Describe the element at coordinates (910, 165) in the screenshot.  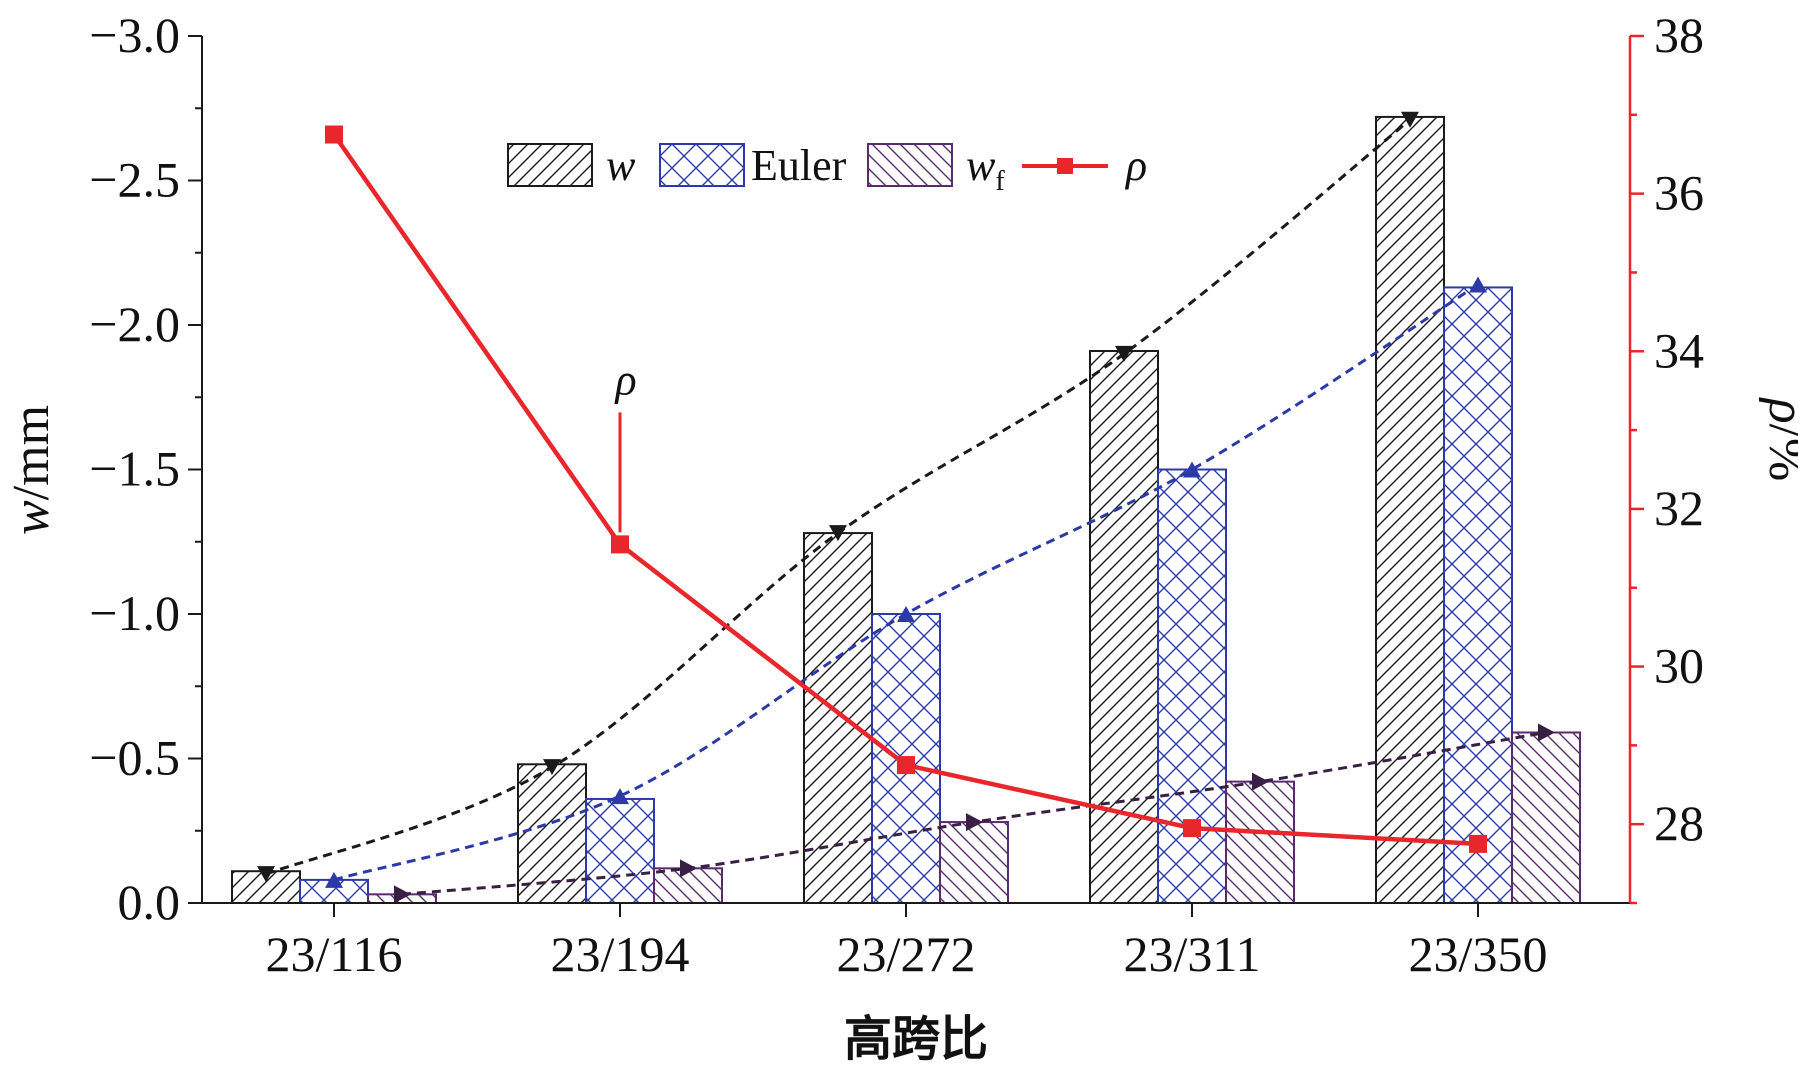
I see `legend-swatch-wf` at that location.